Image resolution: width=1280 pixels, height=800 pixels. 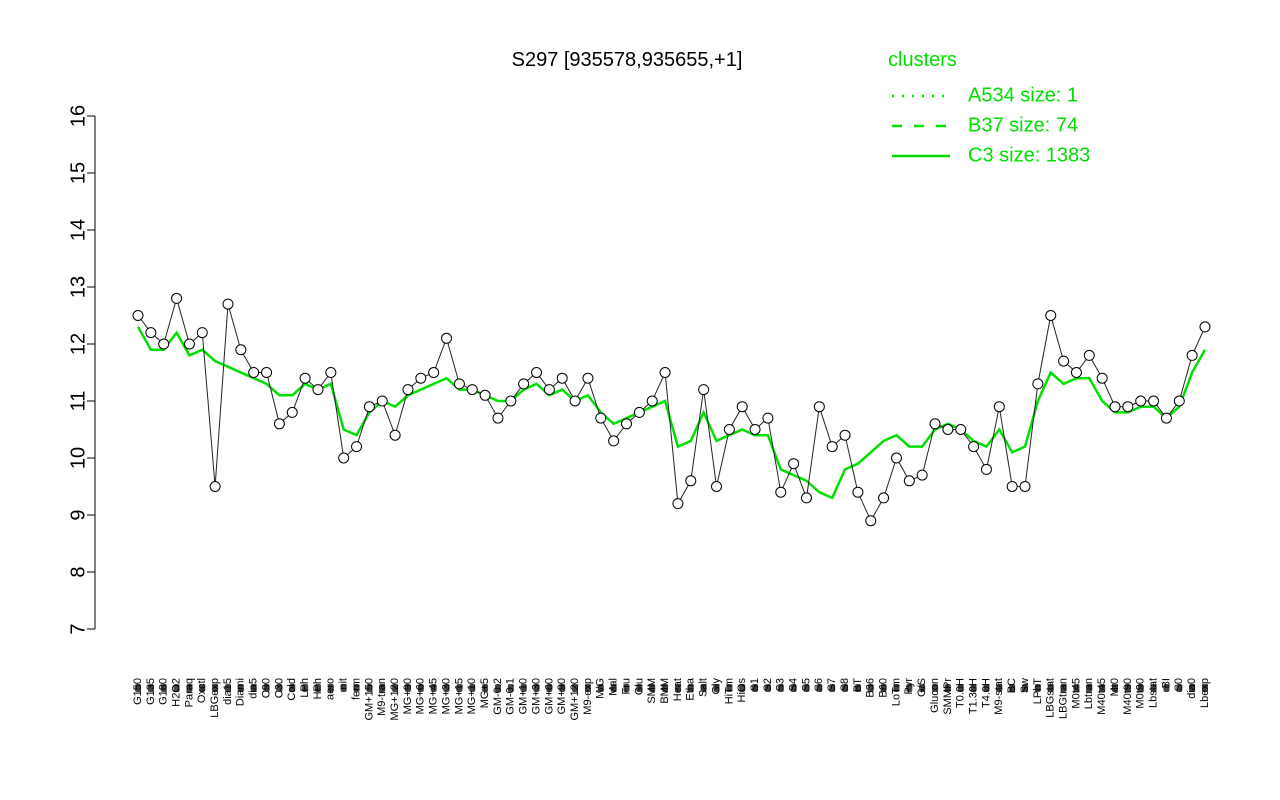 I want to click on x-tick-label: Fru, so click(x=626, y=686).